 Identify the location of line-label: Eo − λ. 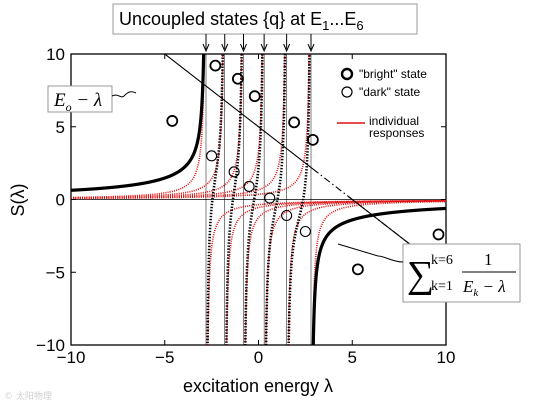
(77, 102).